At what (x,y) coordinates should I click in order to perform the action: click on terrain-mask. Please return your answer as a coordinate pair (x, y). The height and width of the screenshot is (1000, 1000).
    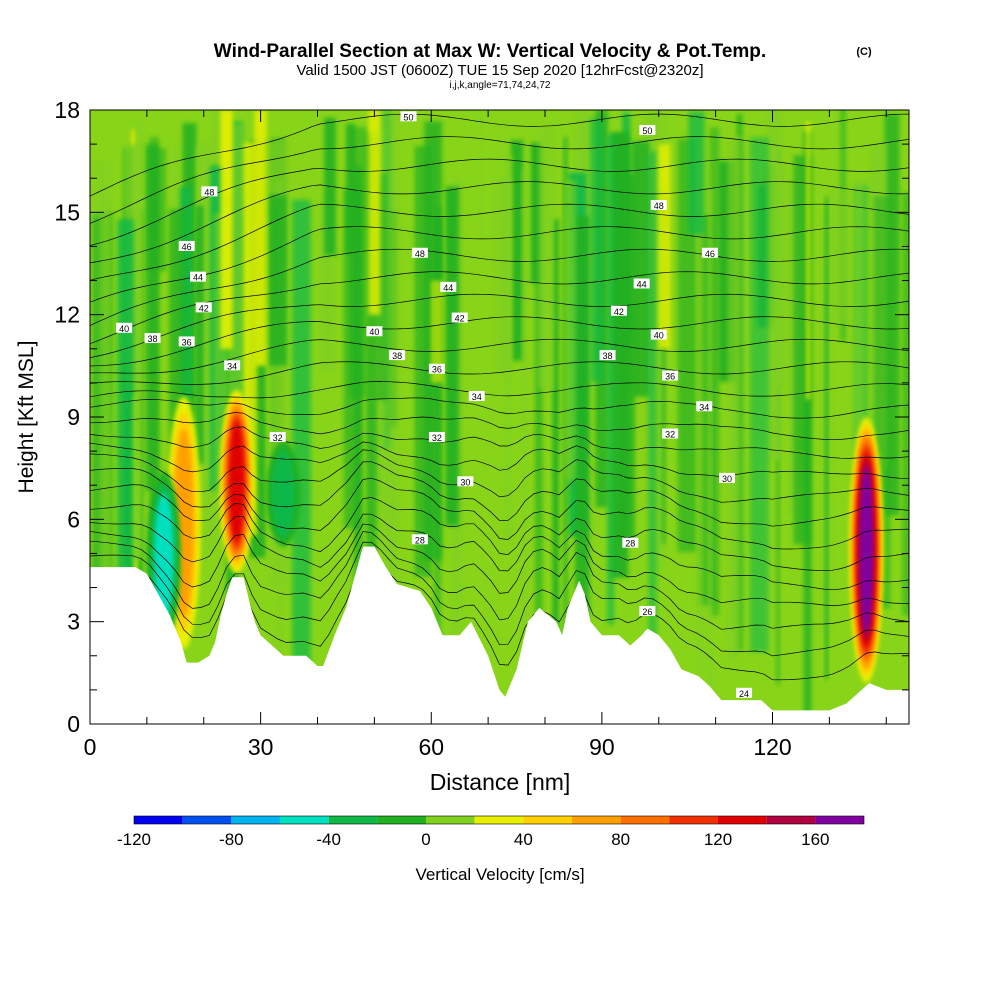
    Looking at the image, I should click on (499, 635).